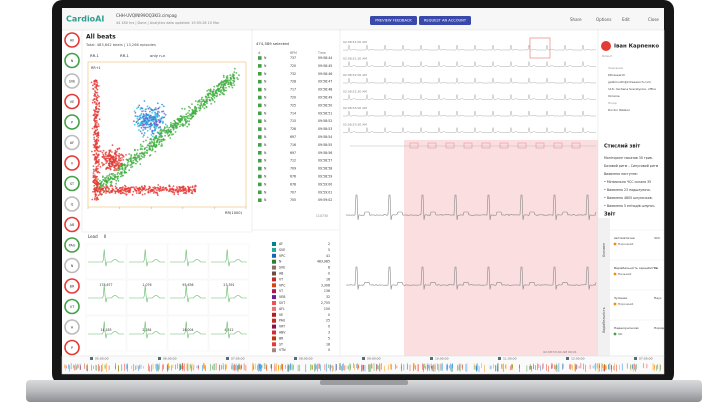 This screenshot has height=410, width=728. Describe the element at coordinates (328, 321) in the screenshot. I see `class-count: 25` at that location.